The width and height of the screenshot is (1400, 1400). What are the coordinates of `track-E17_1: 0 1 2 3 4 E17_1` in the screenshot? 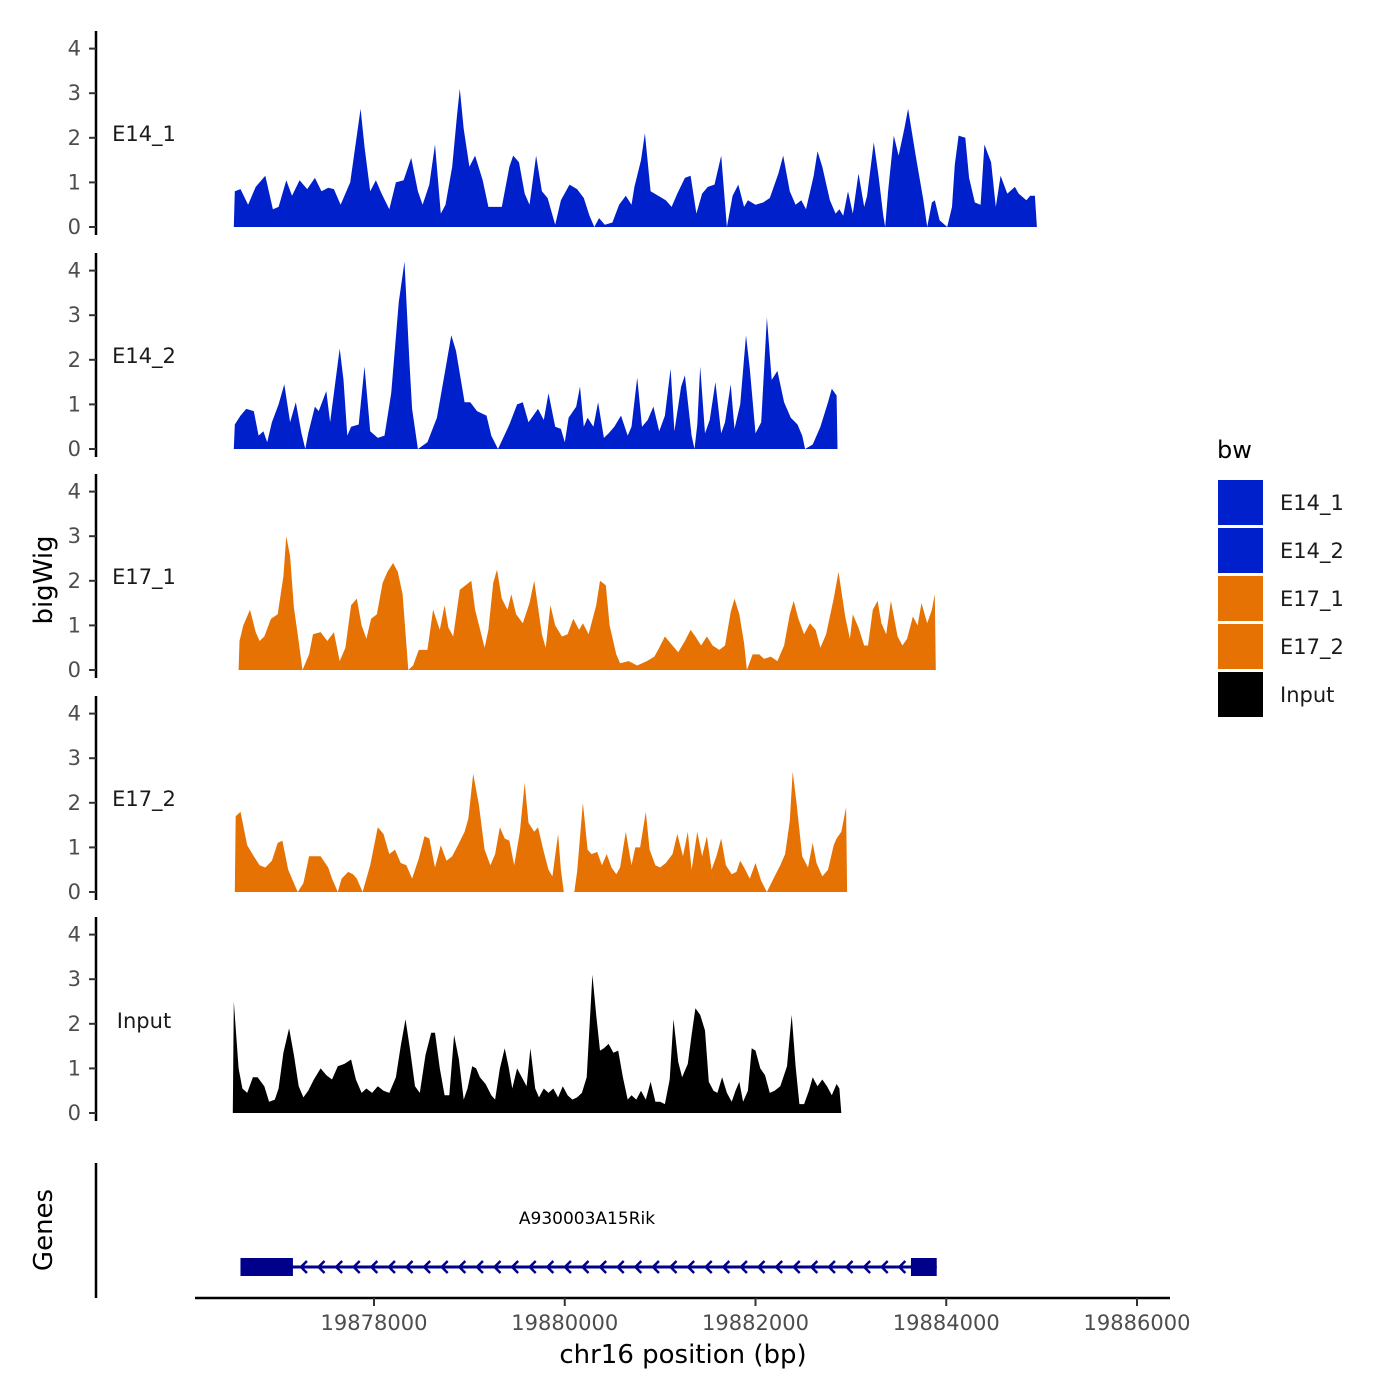 It's located at (502, 578).